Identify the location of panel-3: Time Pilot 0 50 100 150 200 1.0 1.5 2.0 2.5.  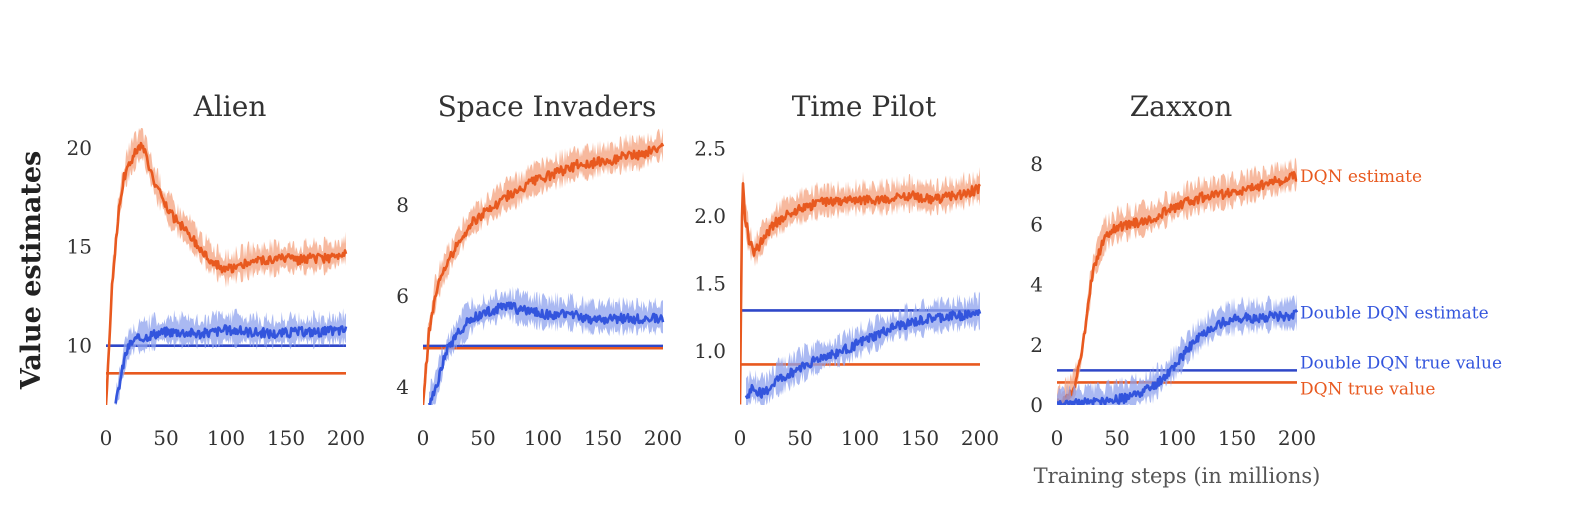
(846, 270).